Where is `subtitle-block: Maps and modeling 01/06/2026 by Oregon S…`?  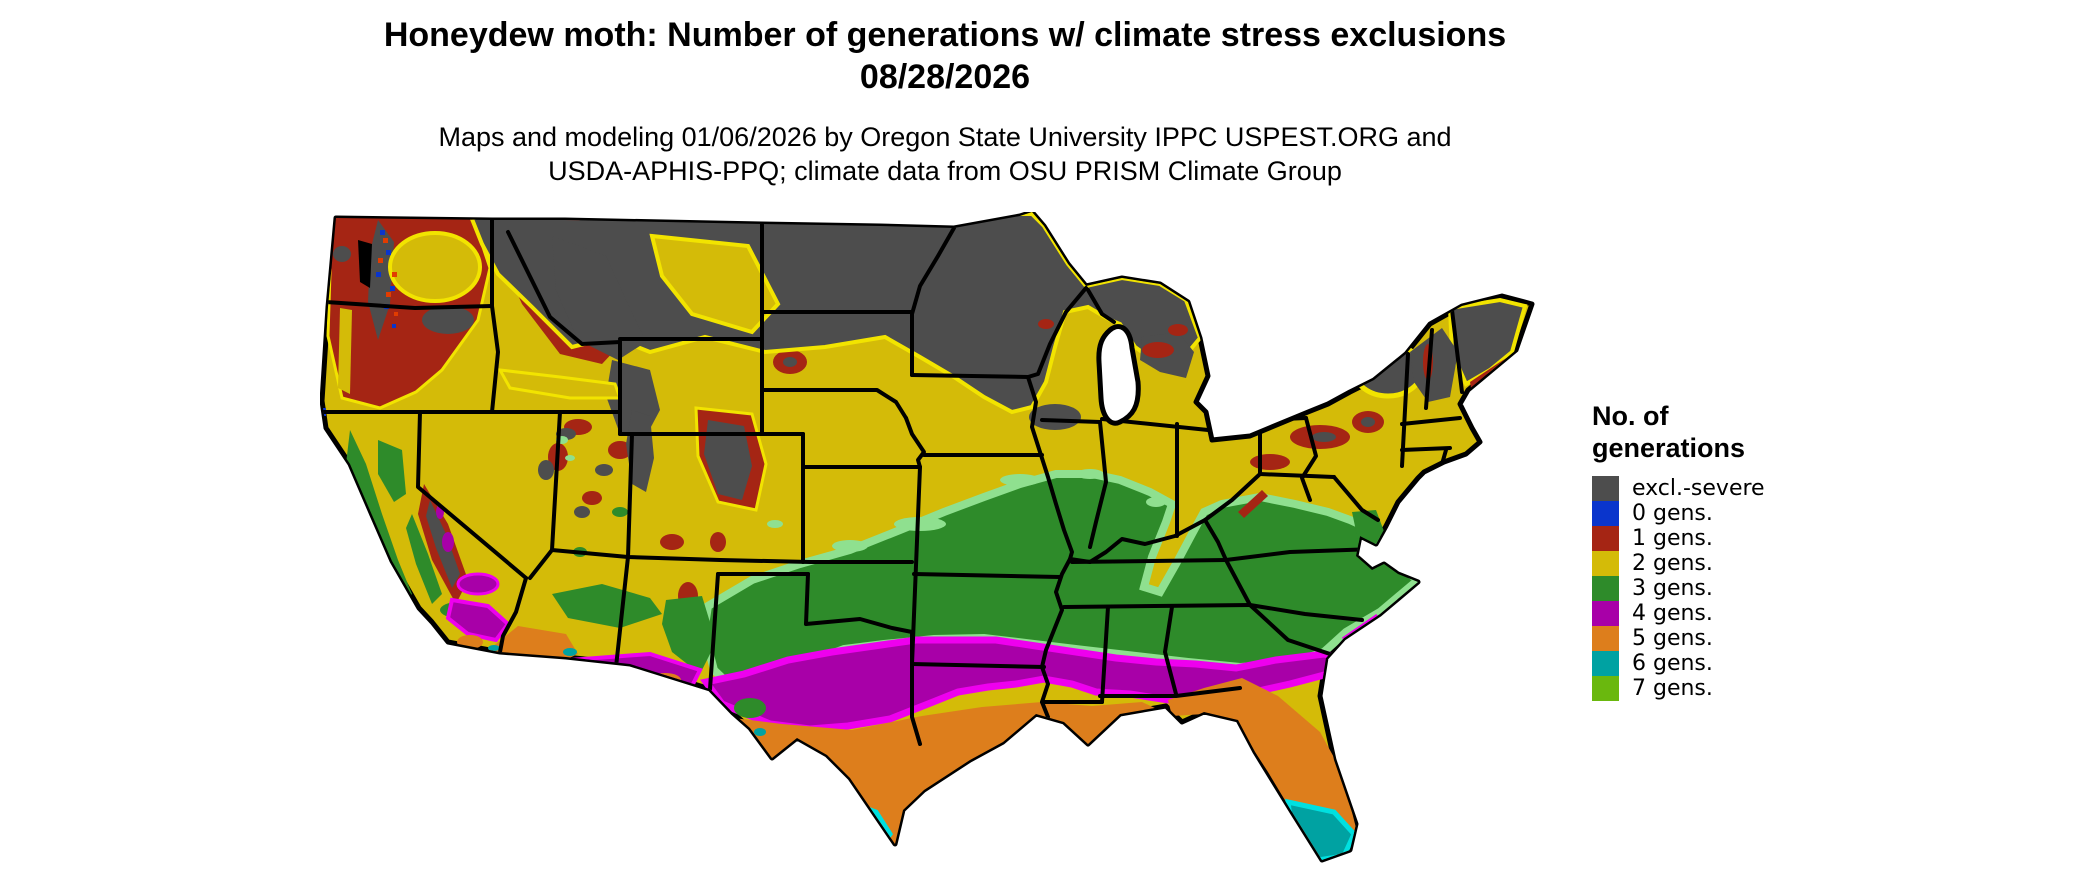 subtitle-block: Maps and modeling 01/06/2026 by Oregon S… is located at coordinates (945, 154).